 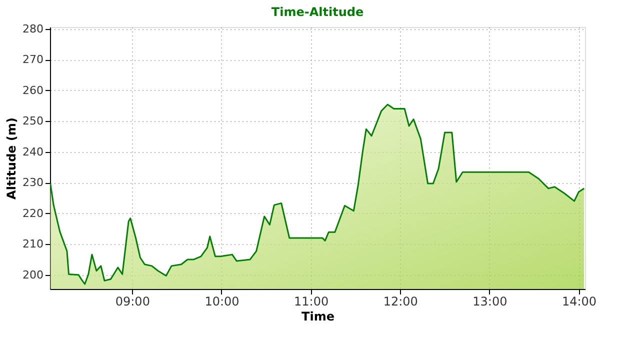 I want to click on chart-title: Time-Altitude, so click(x=317, y=11).